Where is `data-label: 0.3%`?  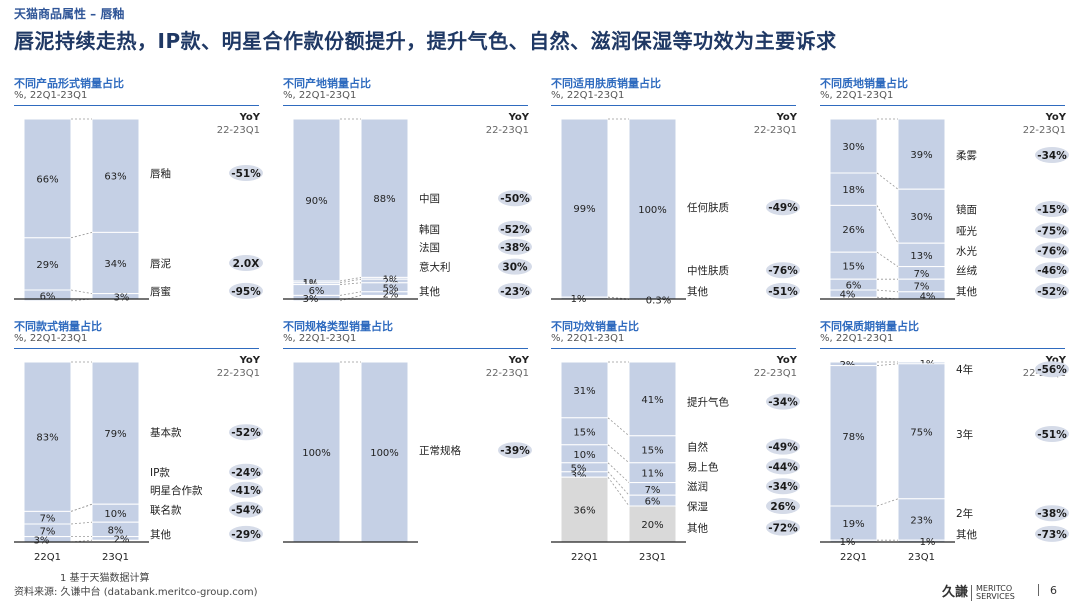
data-label: 0.3% is located at coordinates (658, 300).